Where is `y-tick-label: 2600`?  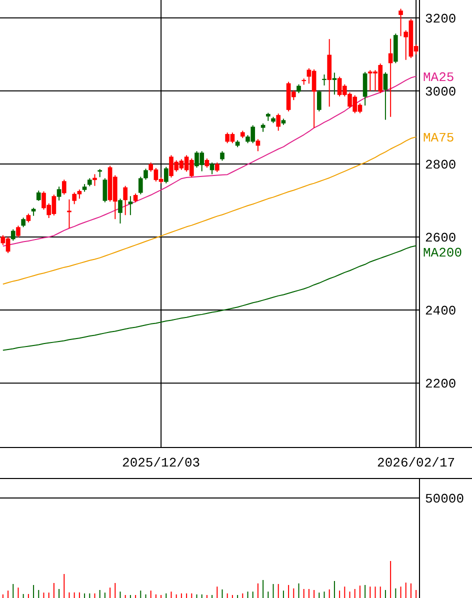 y-tick-label: 2600 is located at coordinates (440, 238).